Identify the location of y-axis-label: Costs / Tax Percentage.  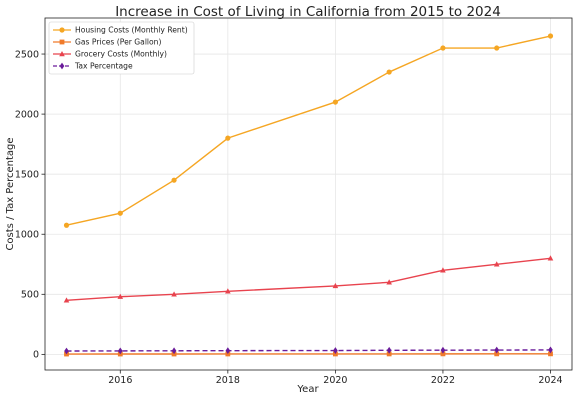
(10, 193).